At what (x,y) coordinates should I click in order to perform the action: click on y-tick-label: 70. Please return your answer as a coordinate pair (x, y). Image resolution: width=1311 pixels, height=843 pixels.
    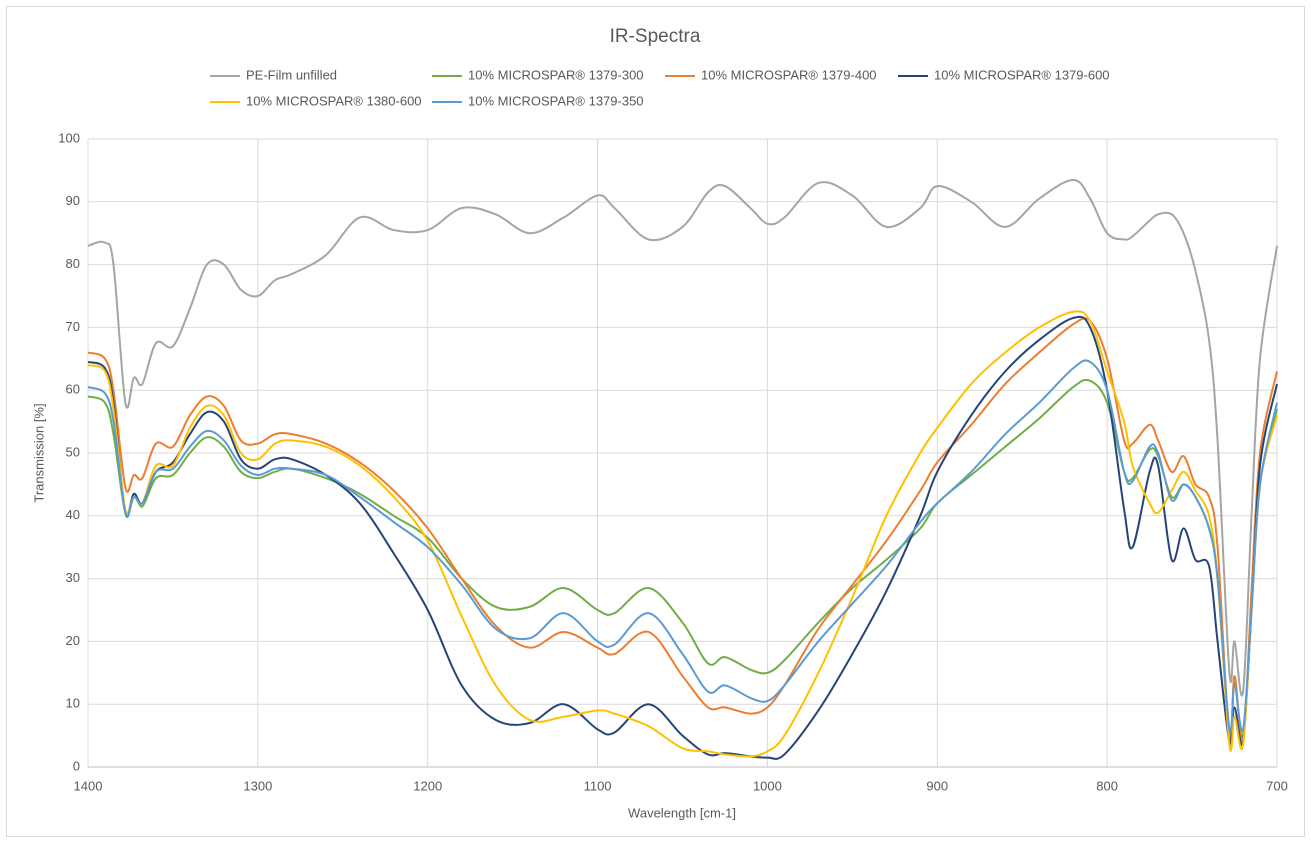
    Looking at the image, I should click on (73, 326).